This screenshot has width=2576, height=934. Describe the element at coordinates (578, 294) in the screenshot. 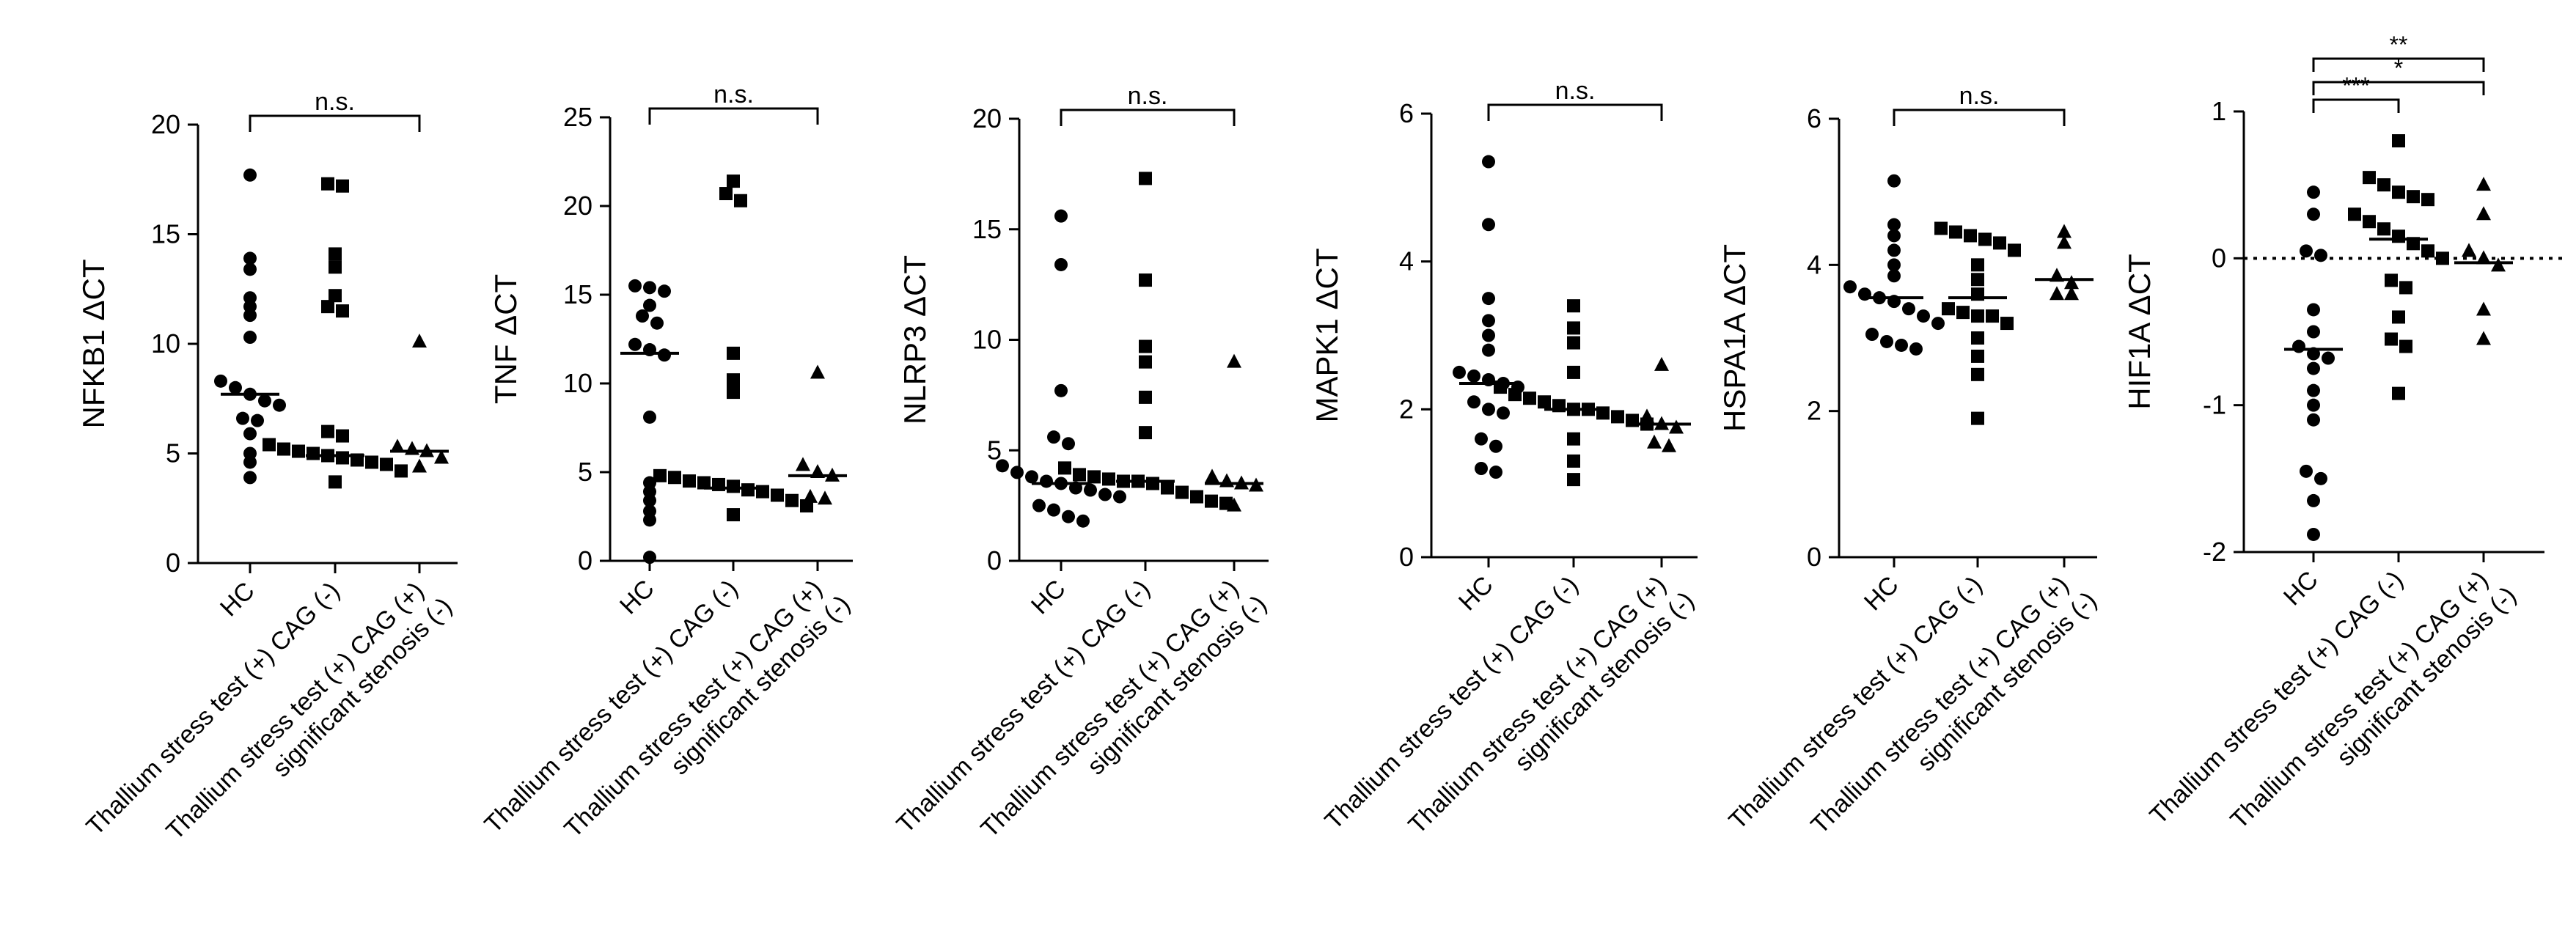

I see `y-tick-label: 15` at that location.